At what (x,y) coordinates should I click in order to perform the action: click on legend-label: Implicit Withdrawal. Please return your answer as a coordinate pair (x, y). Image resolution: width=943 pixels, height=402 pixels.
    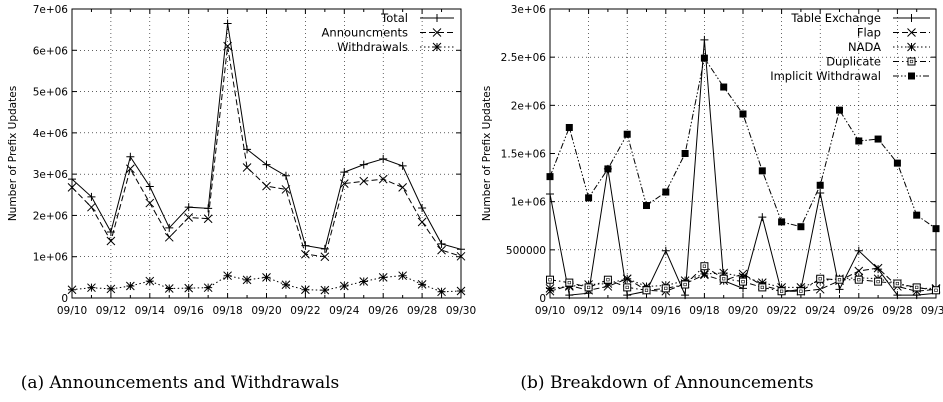
    Looking at the image, I should click on (825, 76).